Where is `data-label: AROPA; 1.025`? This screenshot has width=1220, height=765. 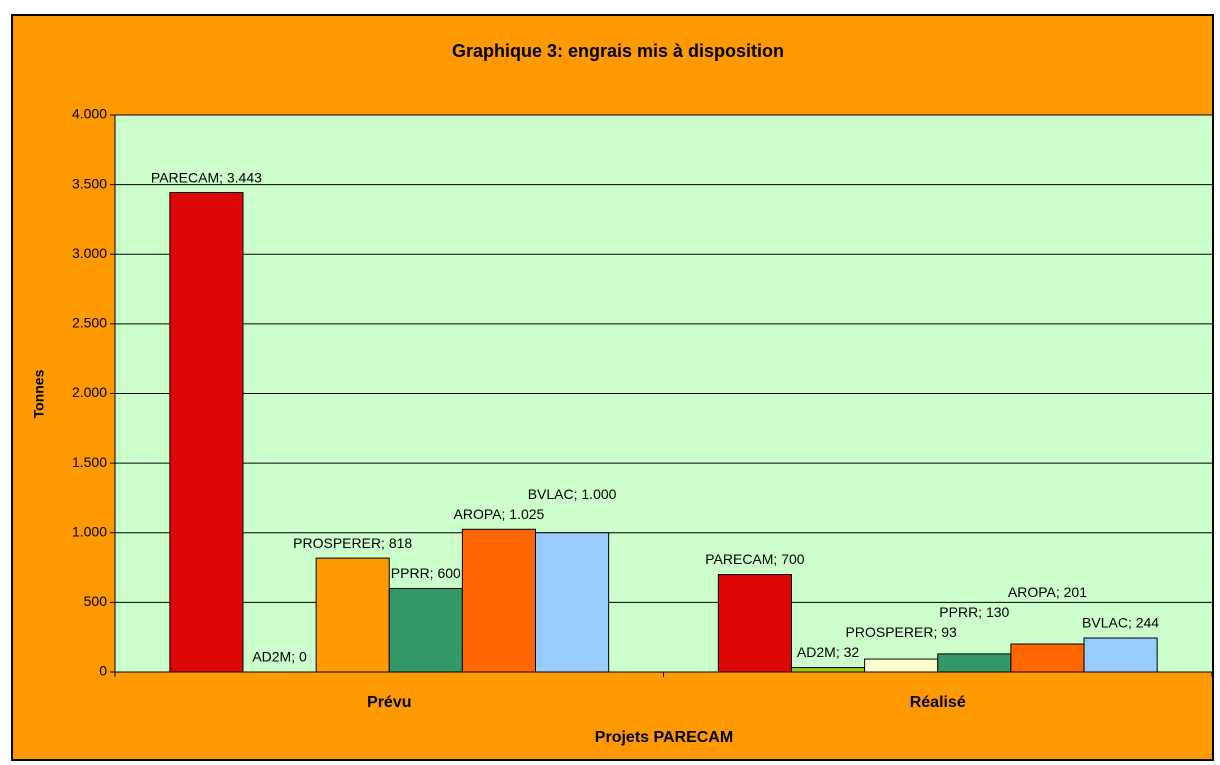 data-label: AROPA; 1.025 is located at coordinates (499, 514).